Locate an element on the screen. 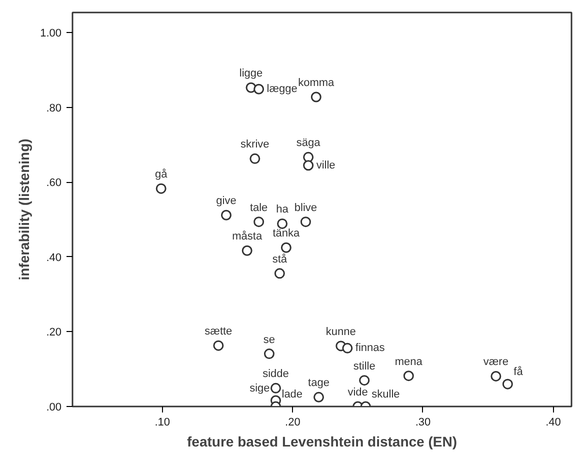 This screenshot has height=468, width=577. y-tick-label: .00 is located at coordinates (54, 408).